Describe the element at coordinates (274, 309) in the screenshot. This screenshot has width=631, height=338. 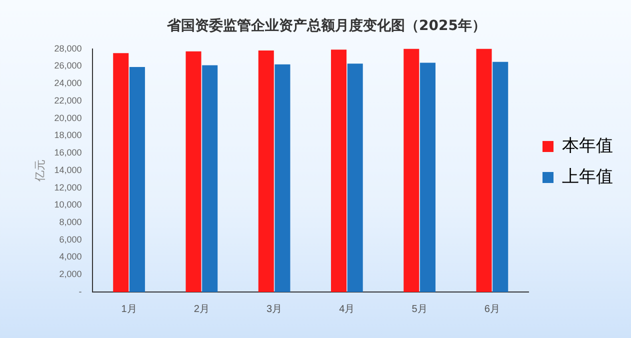
I see `x-tick-label: 3月` at that location.